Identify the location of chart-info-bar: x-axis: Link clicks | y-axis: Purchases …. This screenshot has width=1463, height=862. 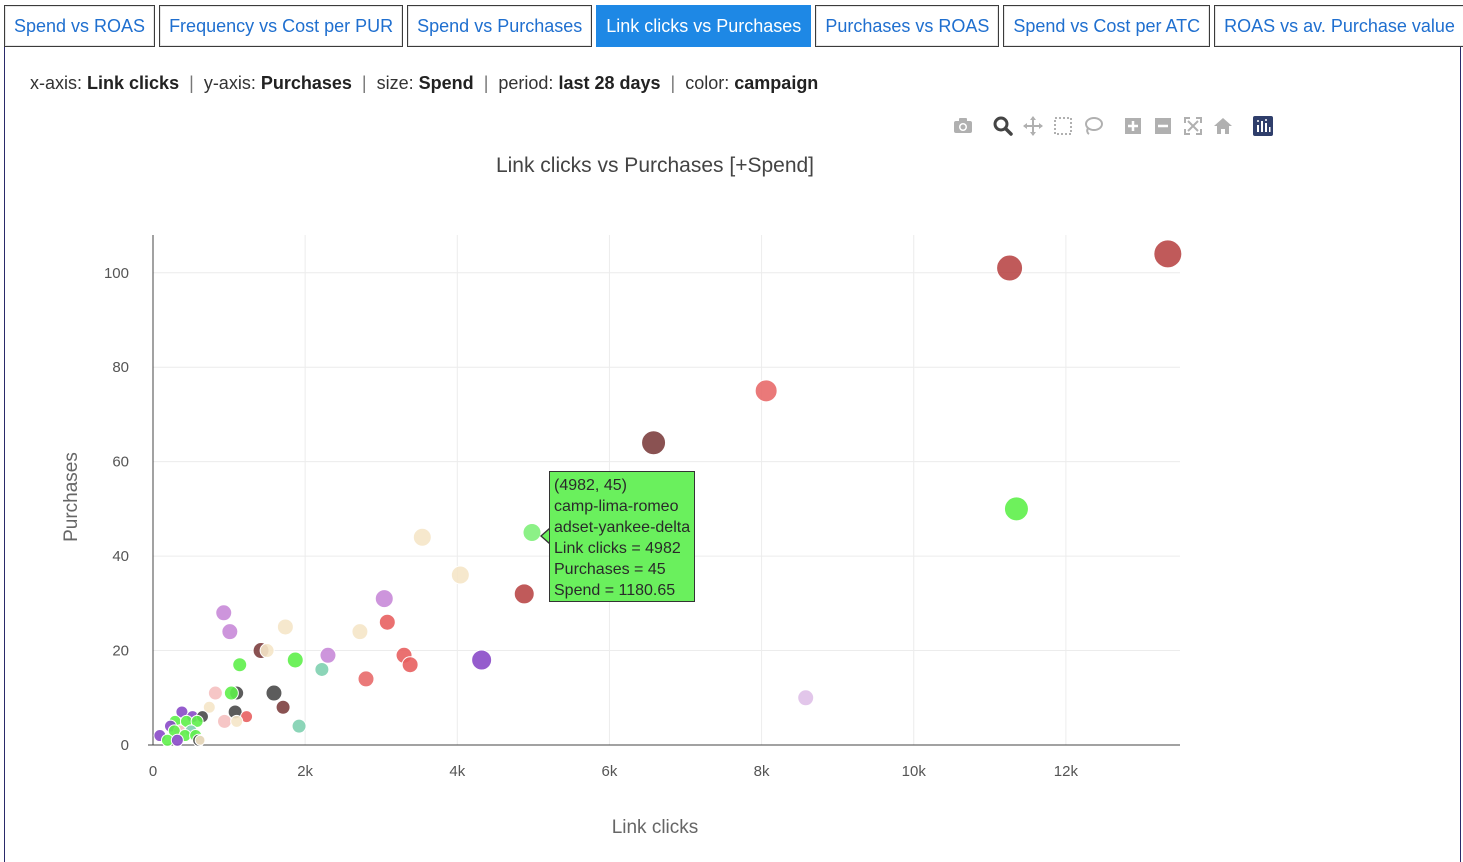
(424, 83).